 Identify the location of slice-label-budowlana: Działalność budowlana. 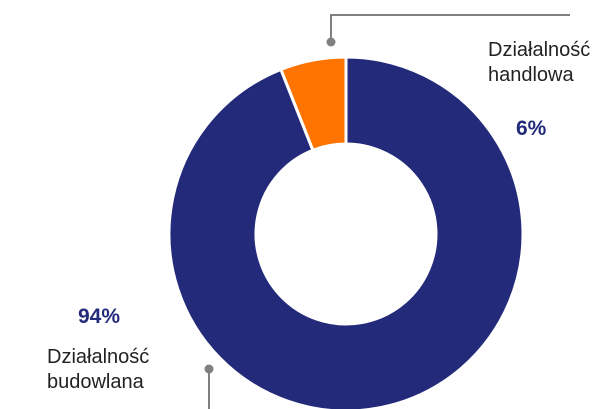
(98, 370).